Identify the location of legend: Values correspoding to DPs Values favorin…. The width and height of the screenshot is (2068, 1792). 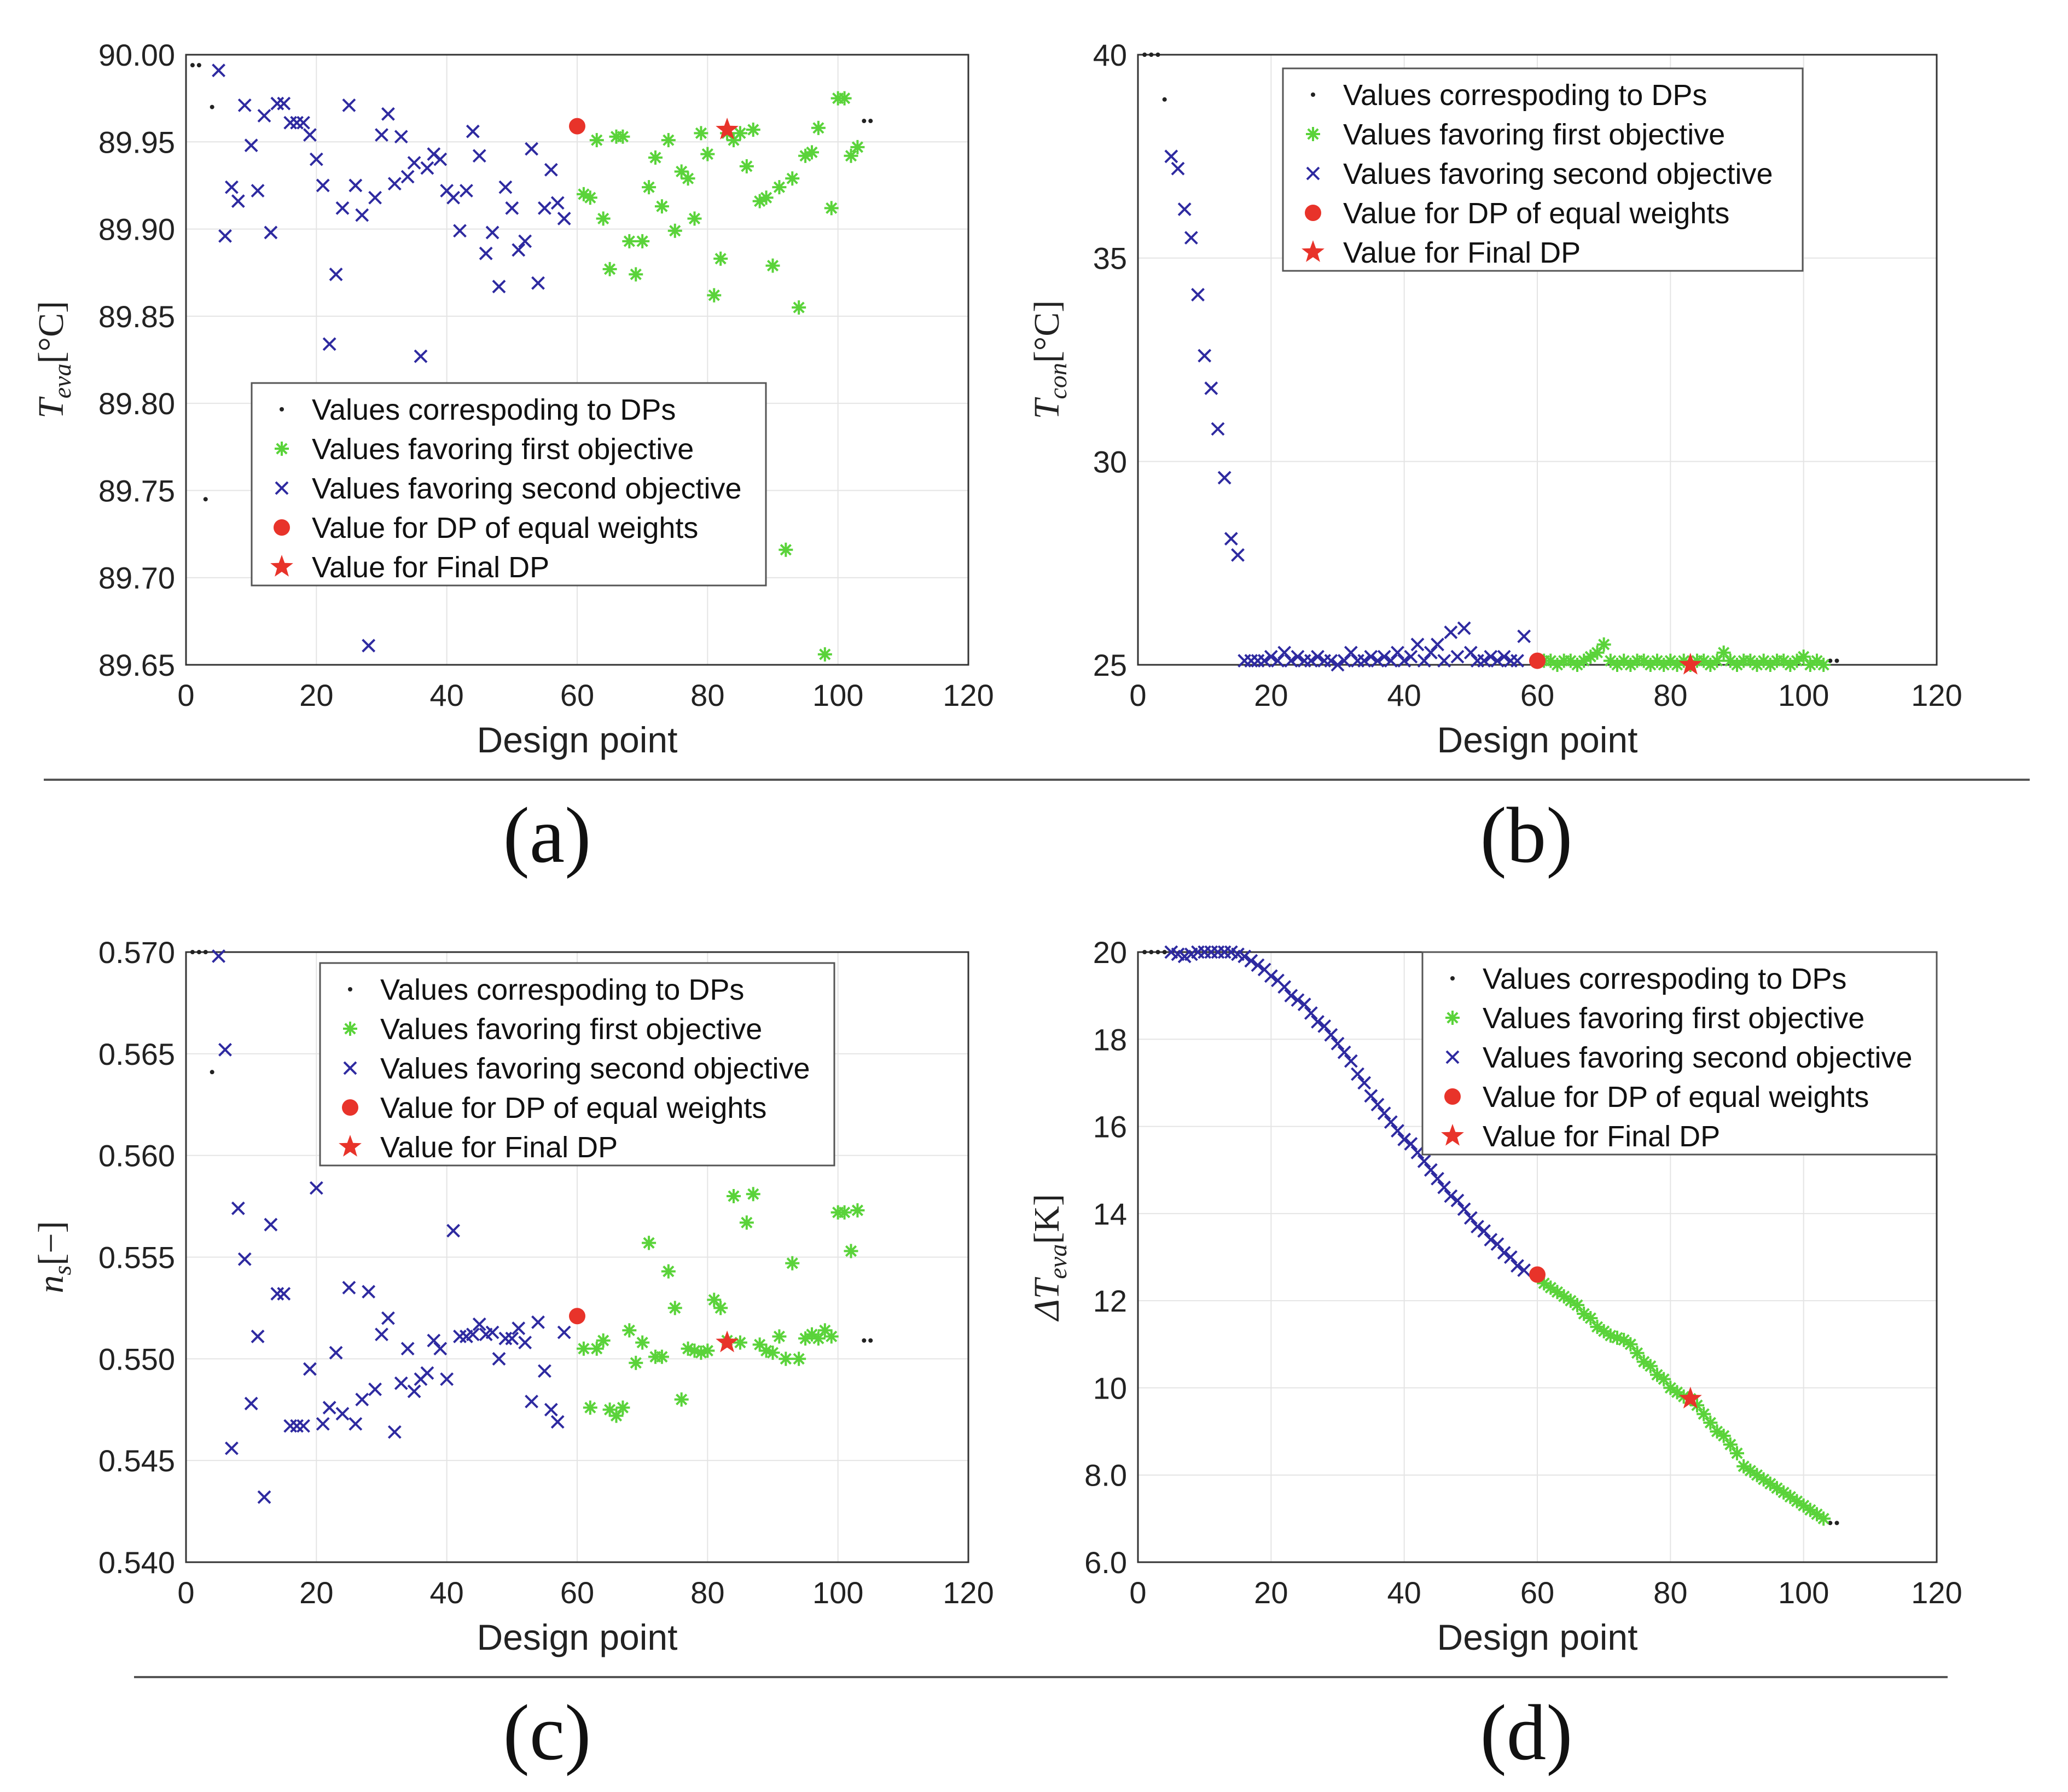
(1679, 1053).